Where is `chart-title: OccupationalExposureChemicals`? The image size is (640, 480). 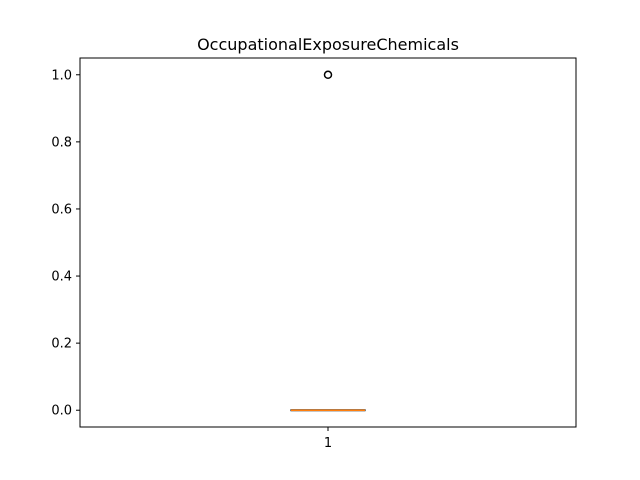
chart-title: OccupationalExposureChemicals is located at coordinates (328, 44).